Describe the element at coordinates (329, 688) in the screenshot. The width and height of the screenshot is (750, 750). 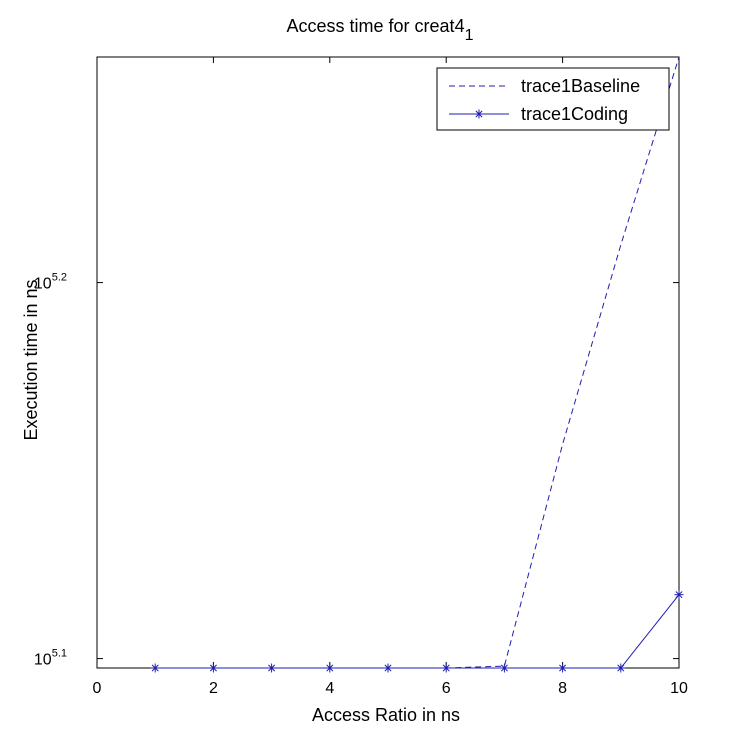
I see `x-tick-label: 4` at that location.